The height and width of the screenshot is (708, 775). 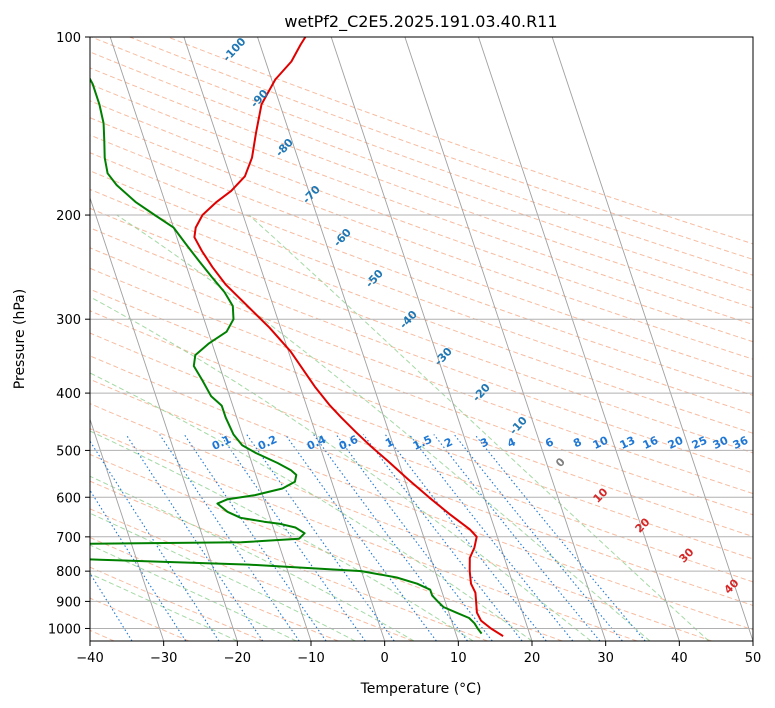 What do you see at coordinates (421, 689) in the screenshot?
I see `x-axis-title: Temperature (°C)` at bounding box center [421, 689].